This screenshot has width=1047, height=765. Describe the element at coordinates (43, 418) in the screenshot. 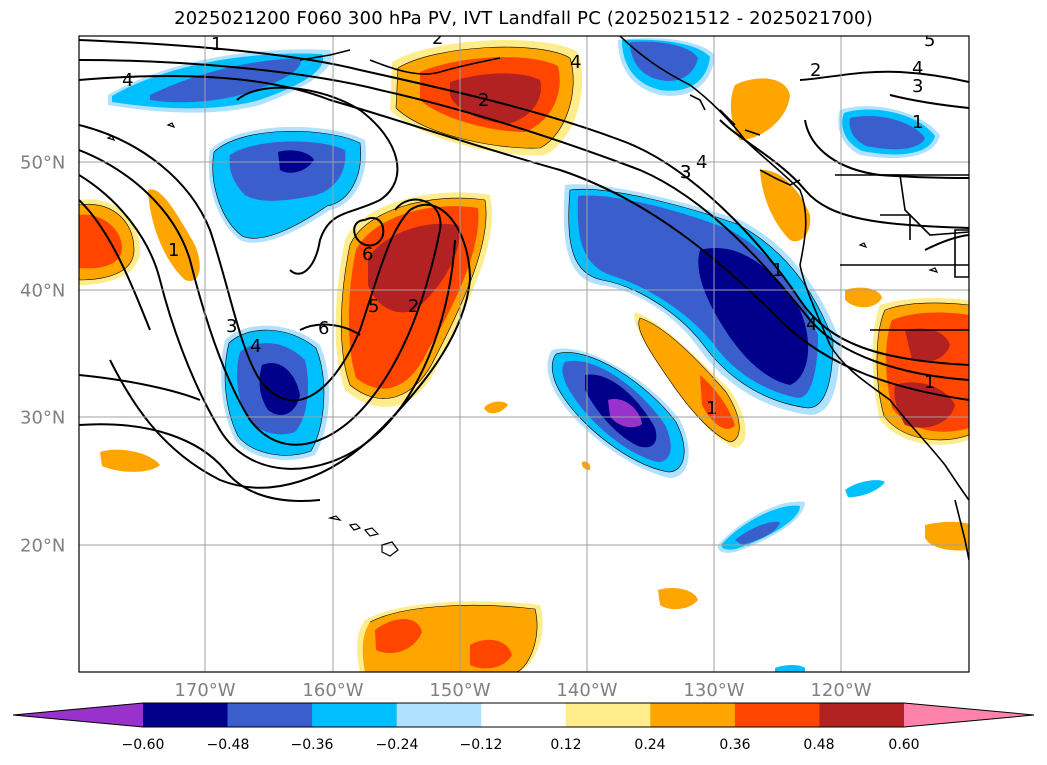

I see `latitude-label: 30°N` at that location.